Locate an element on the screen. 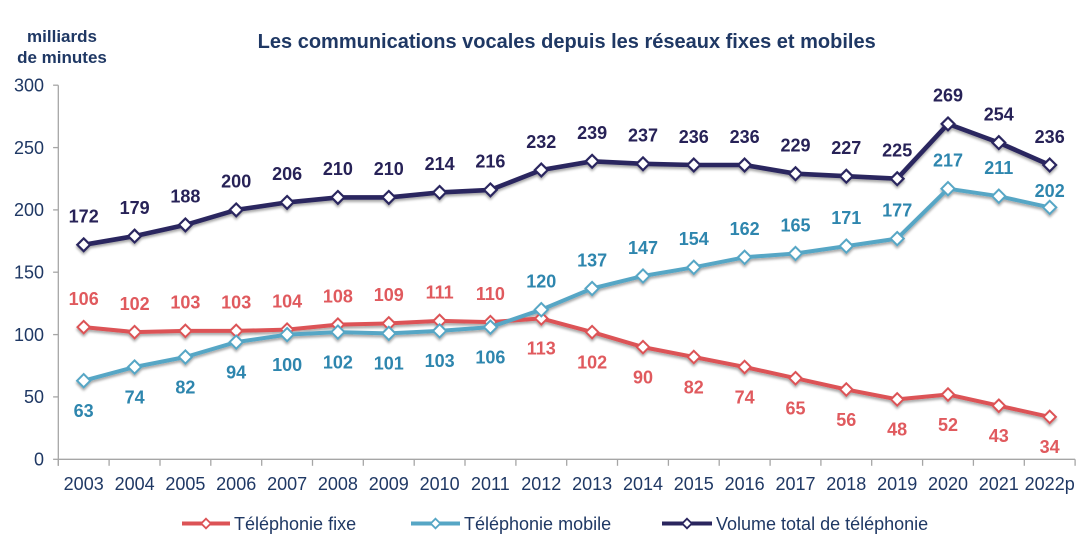  svg-text: 172 is located at coordinates (84, 217).